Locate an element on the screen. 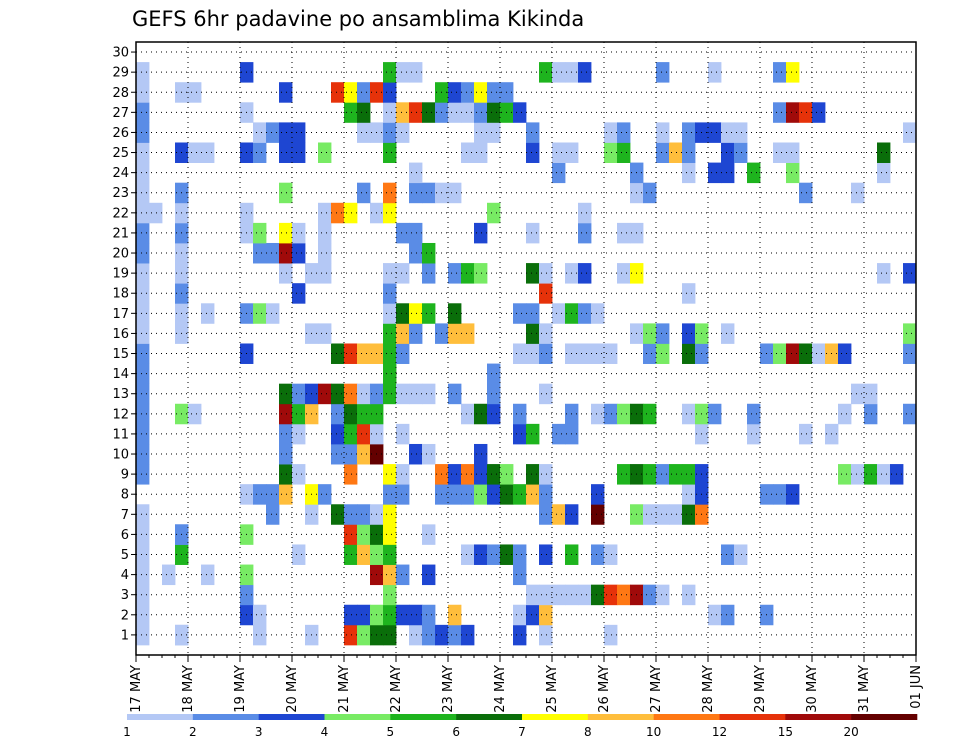  x-tick-label: 20 MAY is located at coordinates (292, 689).